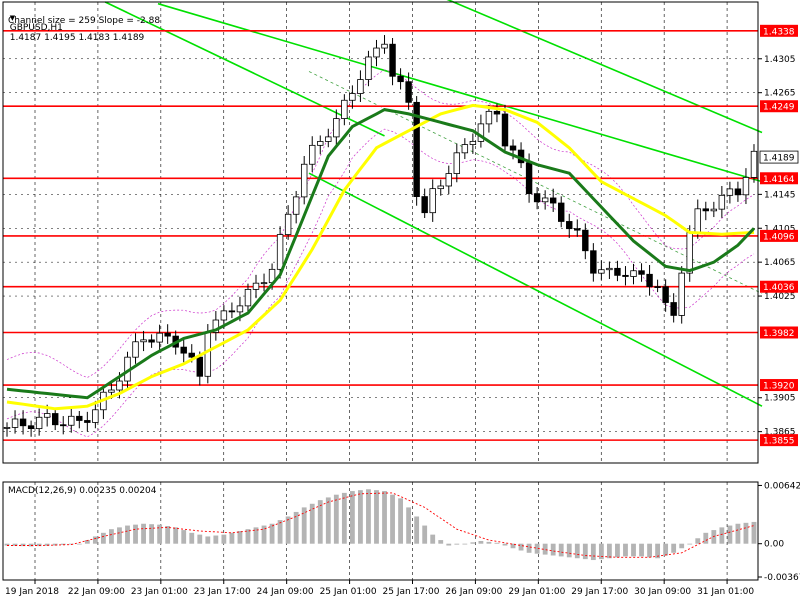 The height and width of the screenshot is (600, 800). I want to click on level-tag-label: 1.3920, so click(779, 387).